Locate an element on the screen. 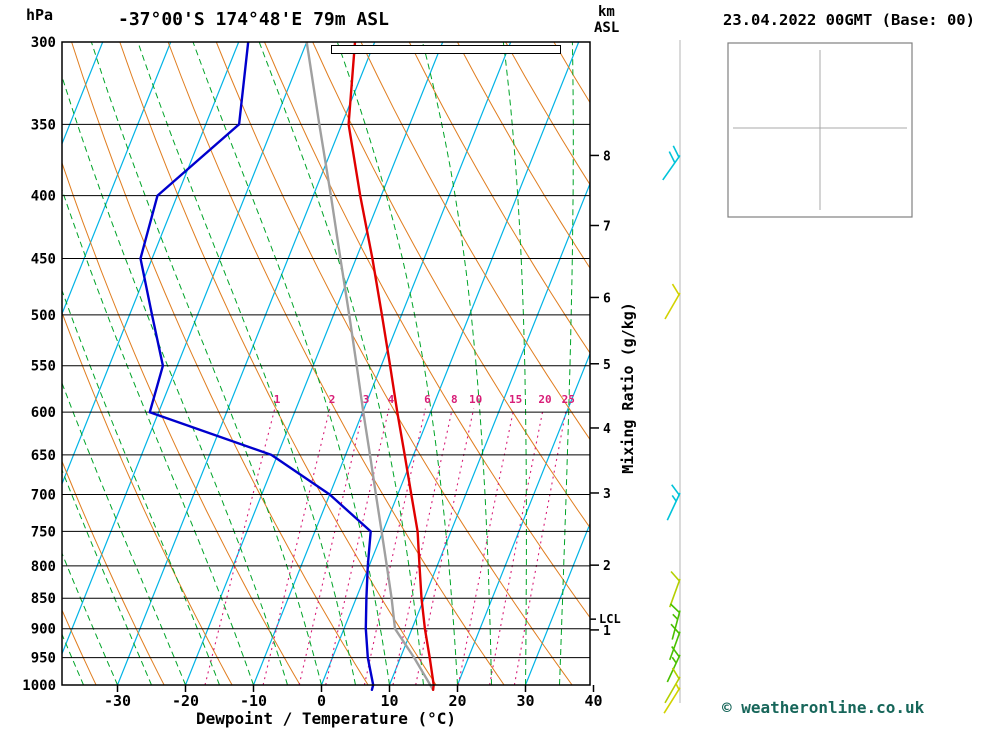  km-axis-label: ASL is located at coordinates (606, 28).